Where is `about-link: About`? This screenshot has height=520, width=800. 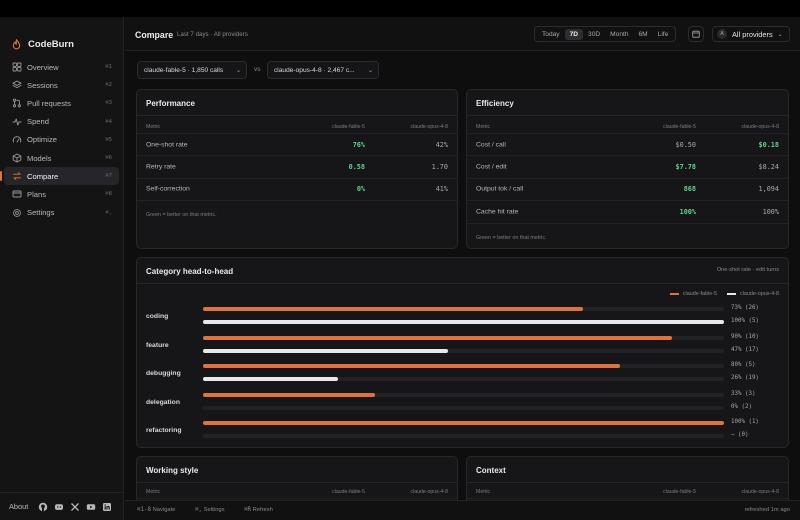
about-link: About is located at coordinates (19, 506).